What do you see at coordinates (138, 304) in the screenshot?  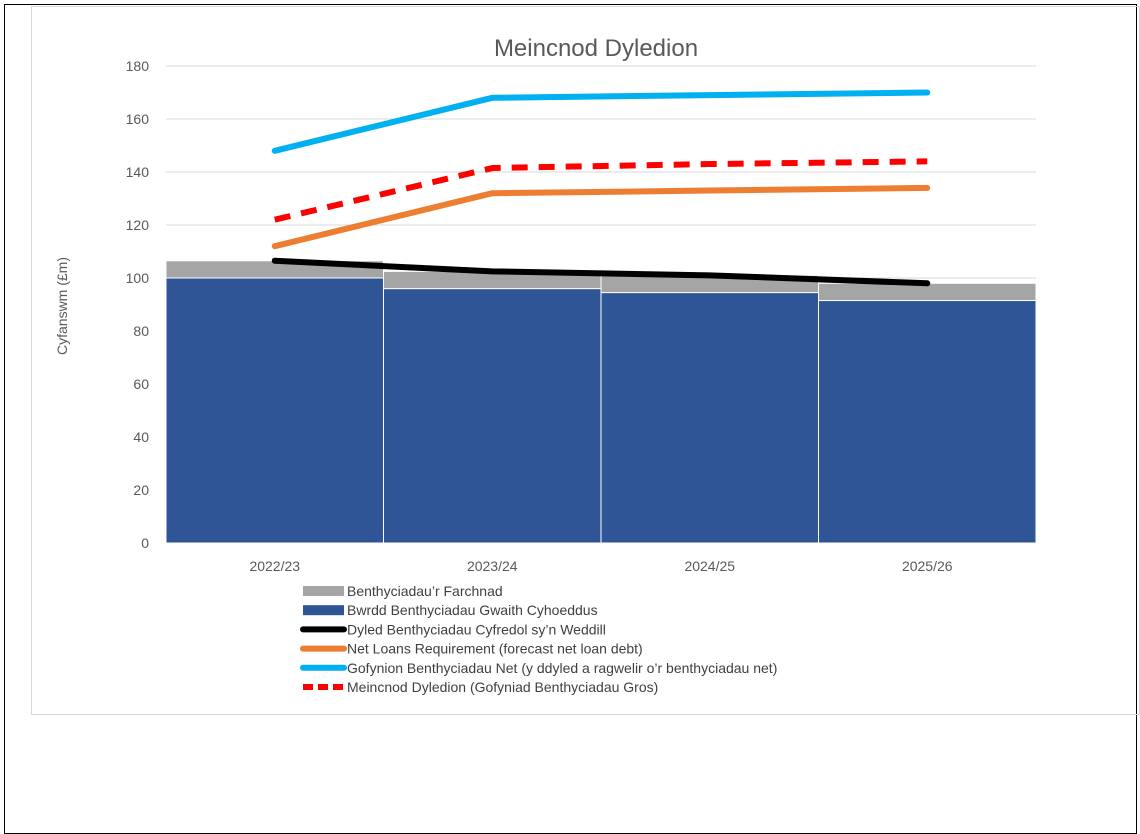 I see `y-ticks: 0 20 40 60 80 100 120 140 160 180` at bounding box center [138, 304].